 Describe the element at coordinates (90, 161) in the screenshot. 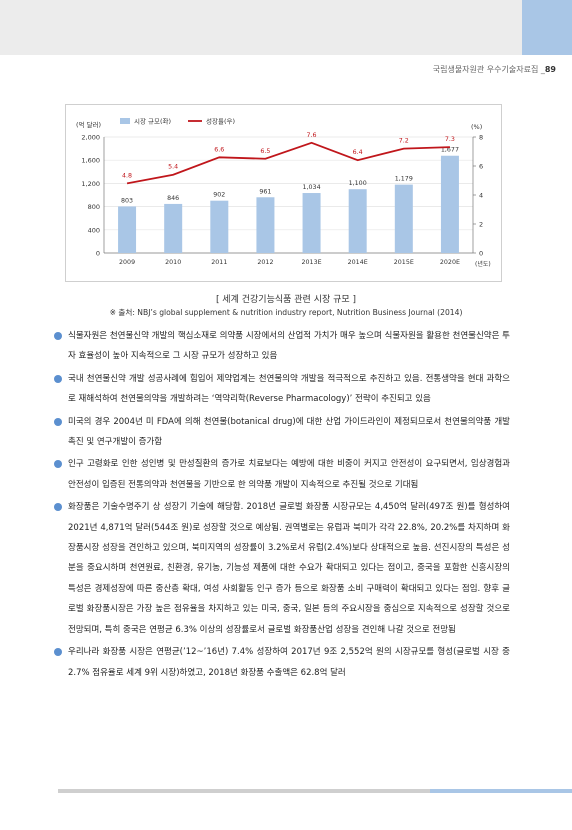

I see `y-left-tick-label: 1,600` at that location.